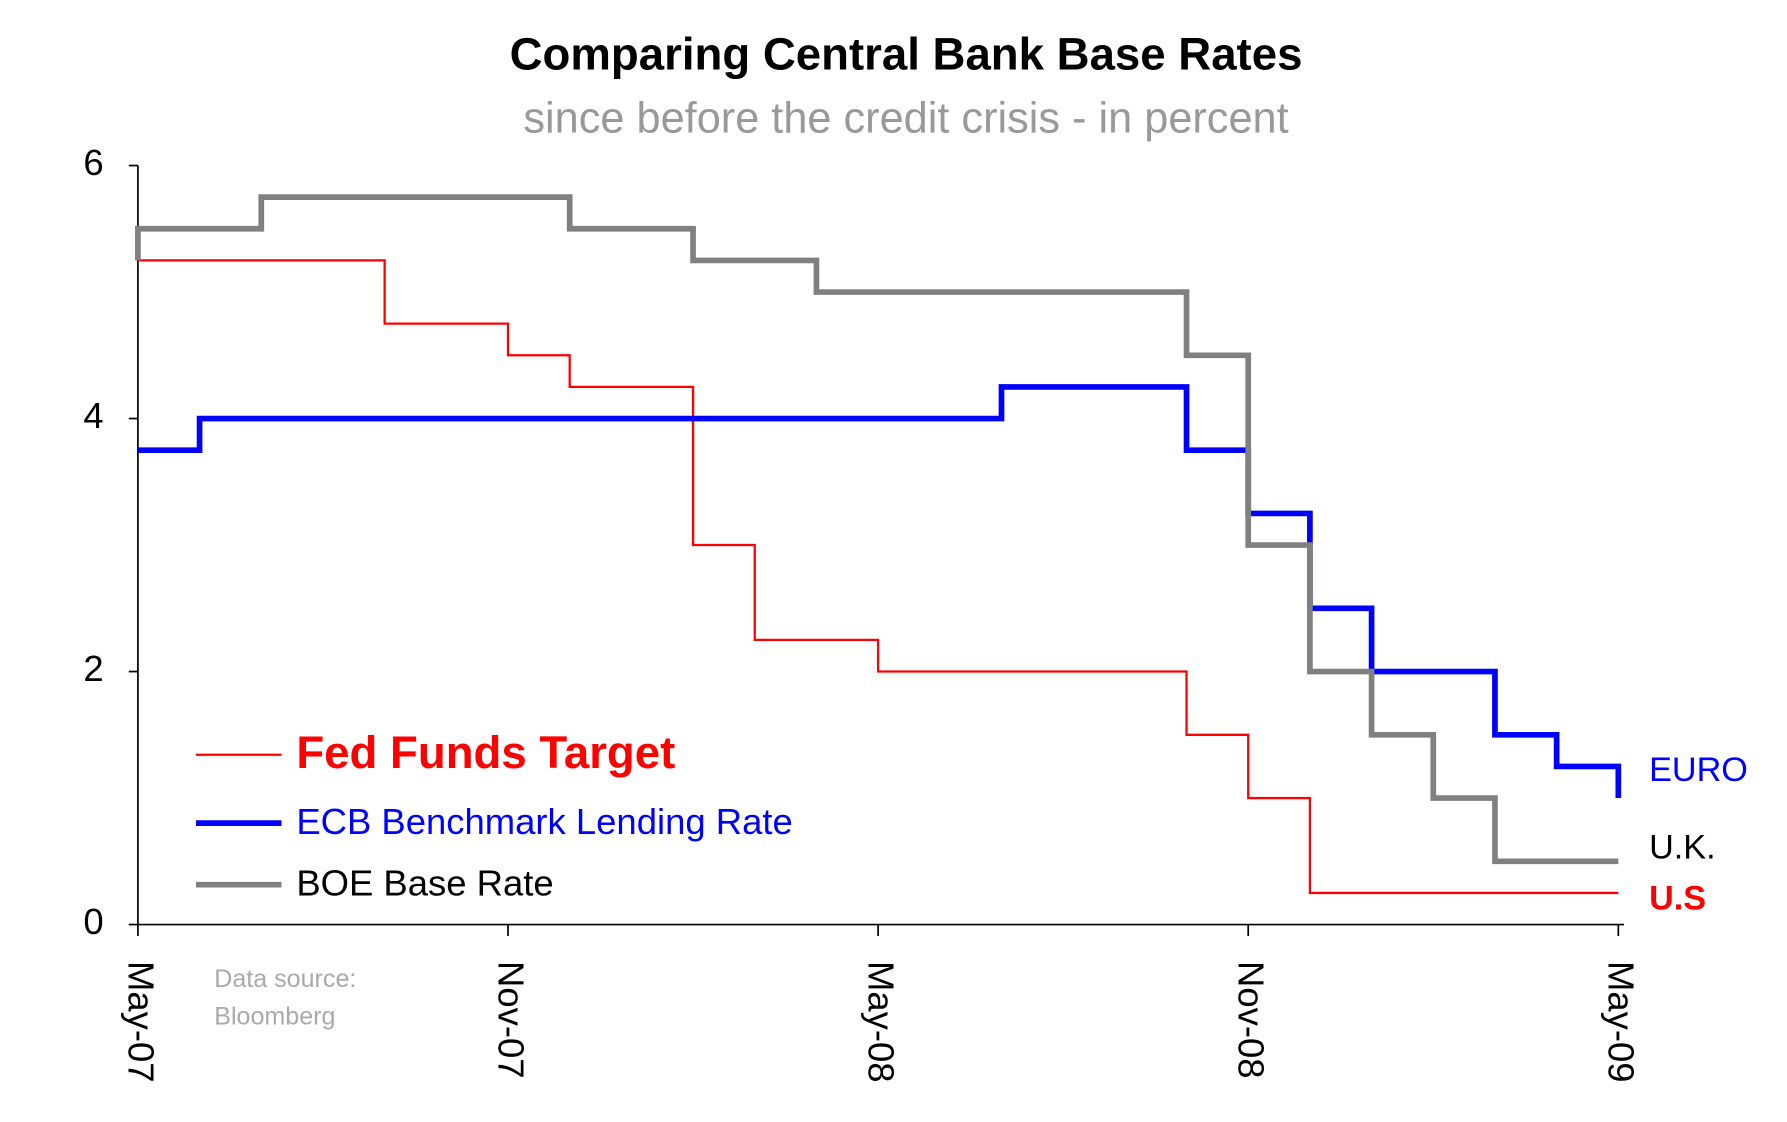  I want to click on end-label: U.S, so click(1677, 899).